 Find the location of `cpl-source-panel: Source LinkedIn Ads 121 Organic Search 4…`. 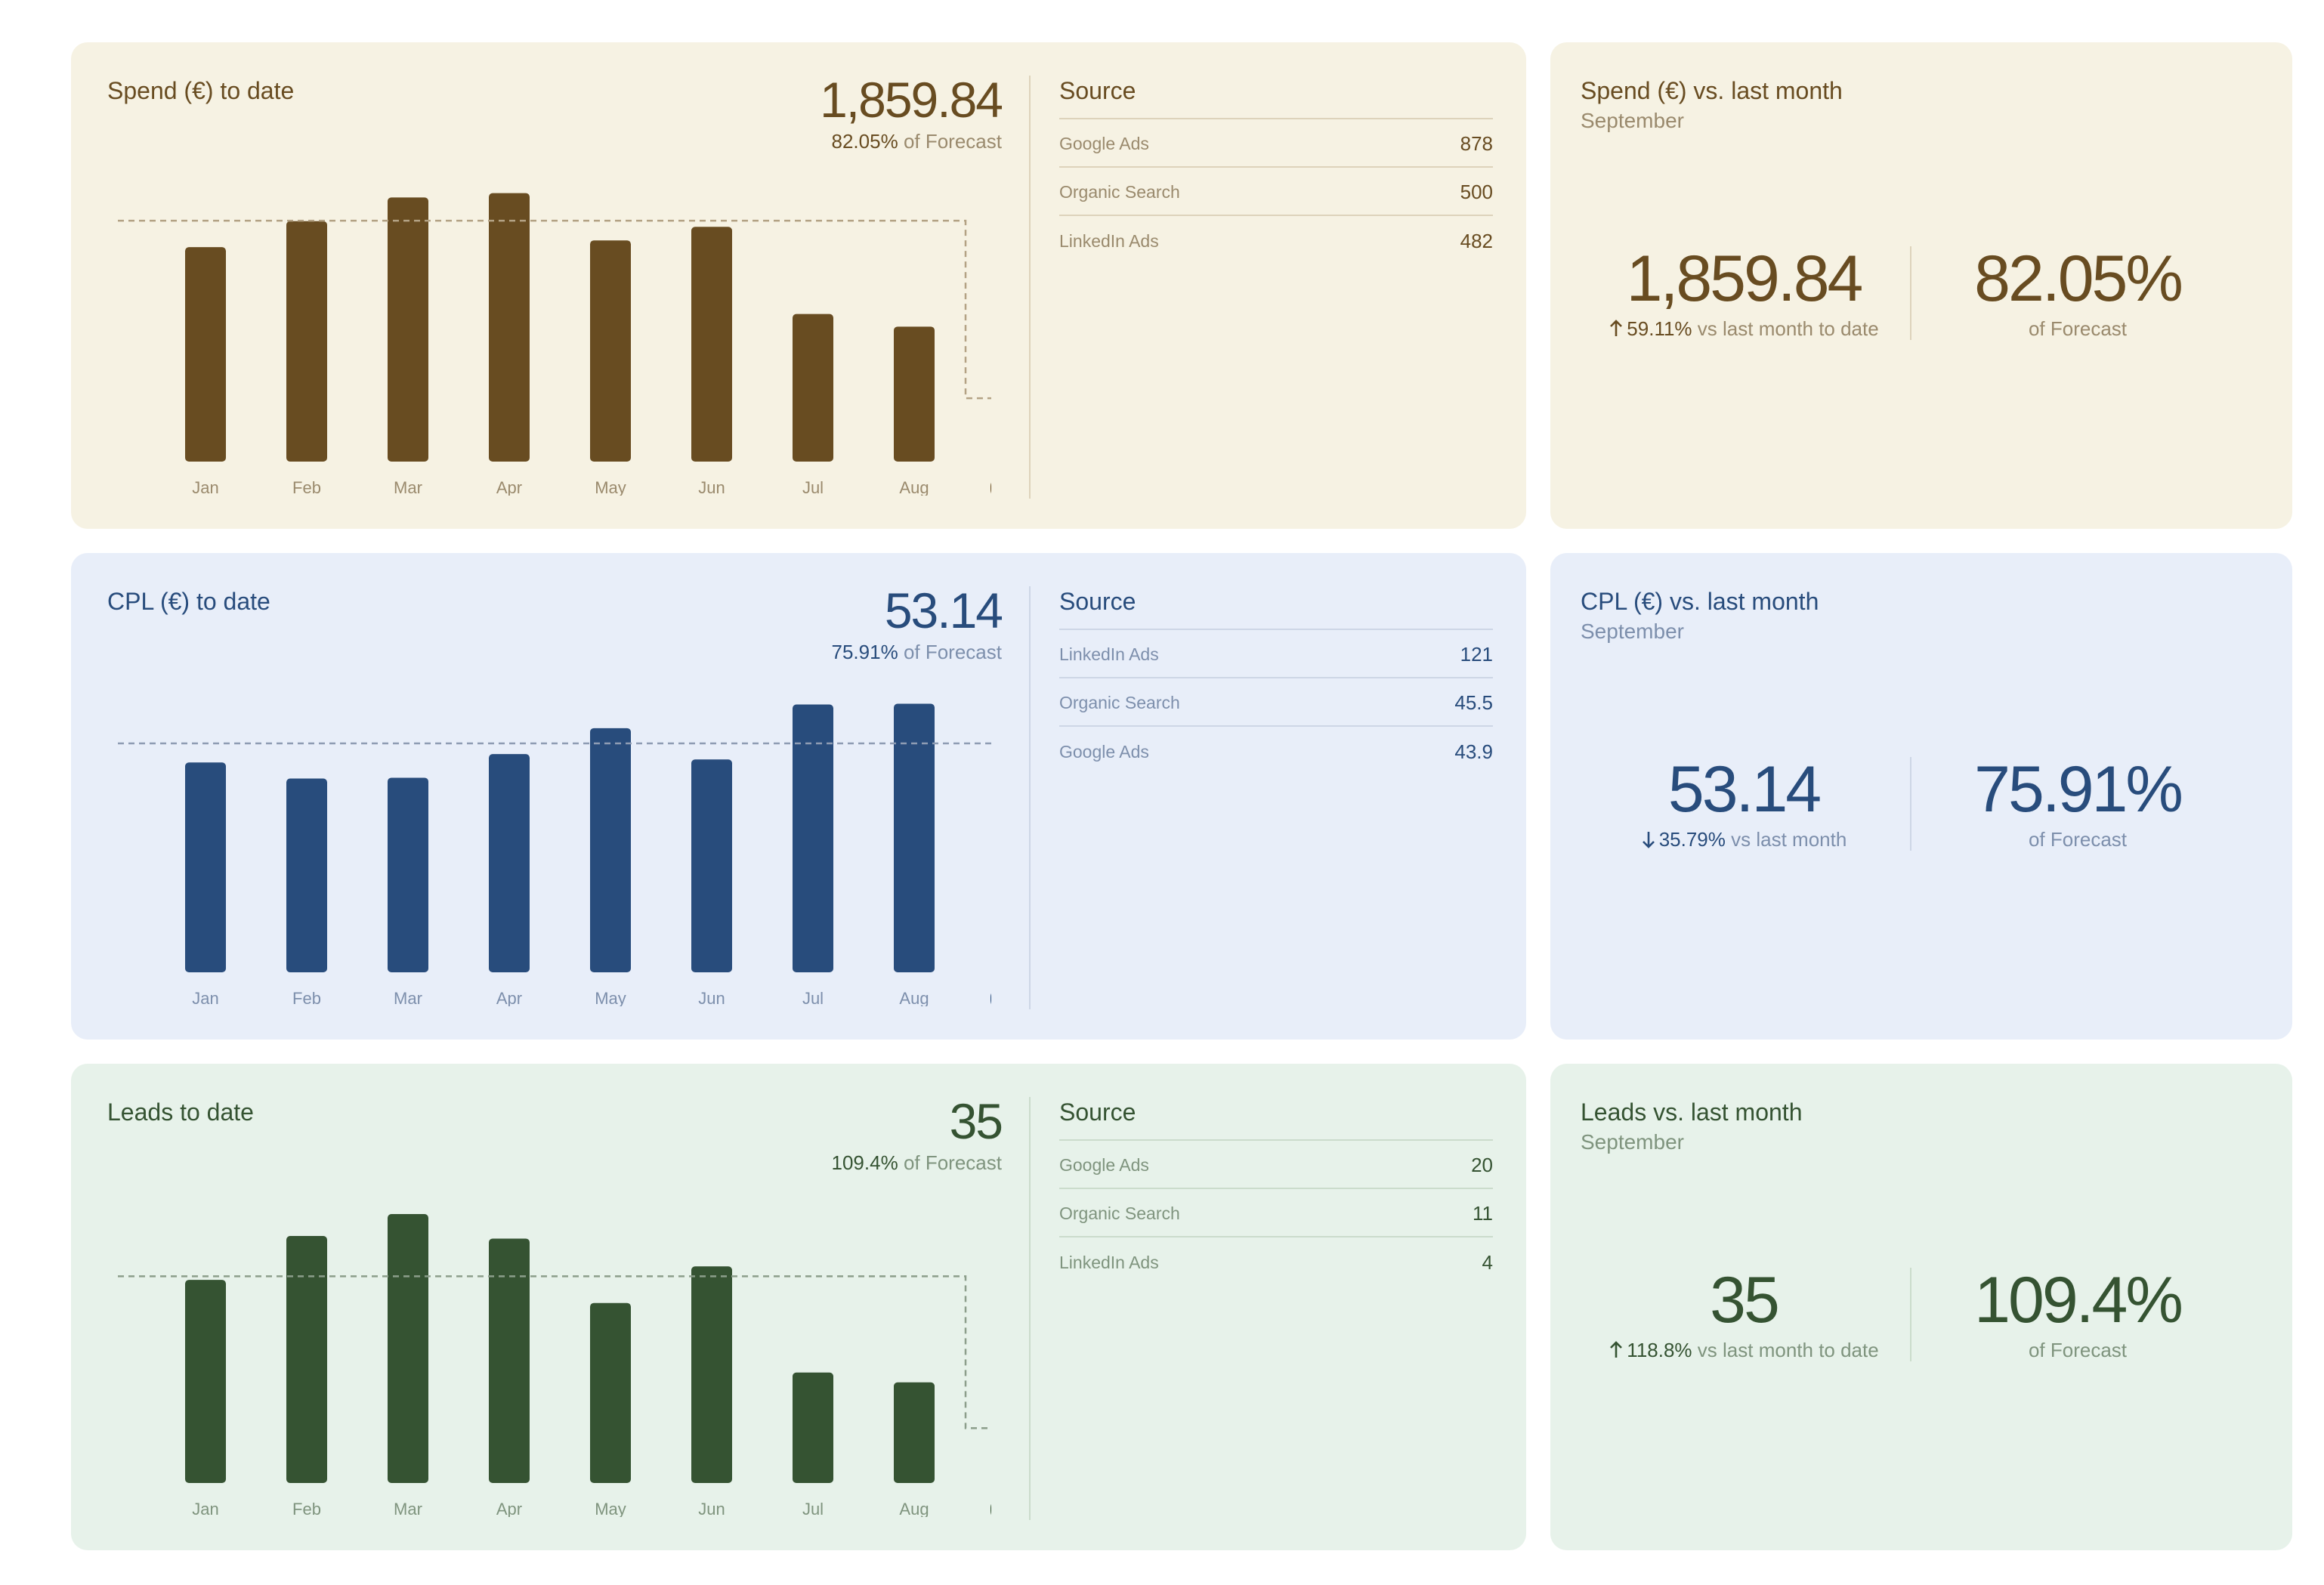

cpl-source-panel: Source LinkedIn Ads 121 Organic Search 4… is located at coordinates (1276, 681).